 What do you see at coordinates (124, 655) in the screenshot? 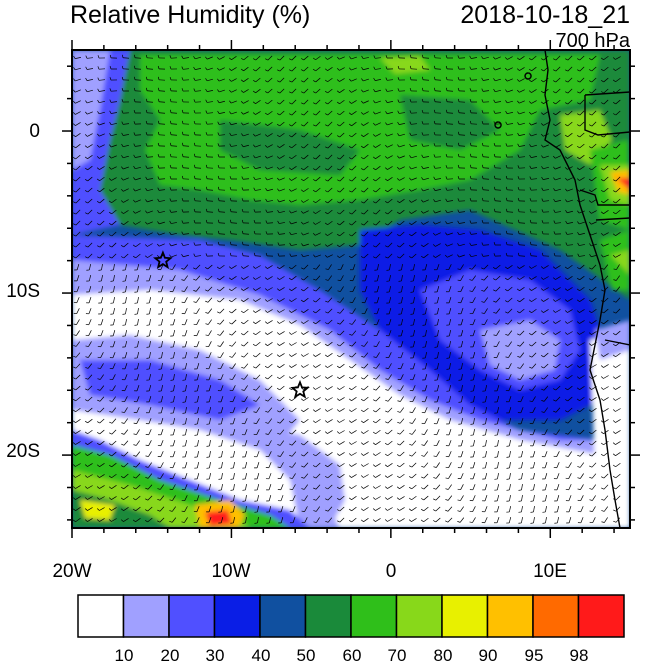
I see `colorbar-label: 10` at bounding box center [124, 655].